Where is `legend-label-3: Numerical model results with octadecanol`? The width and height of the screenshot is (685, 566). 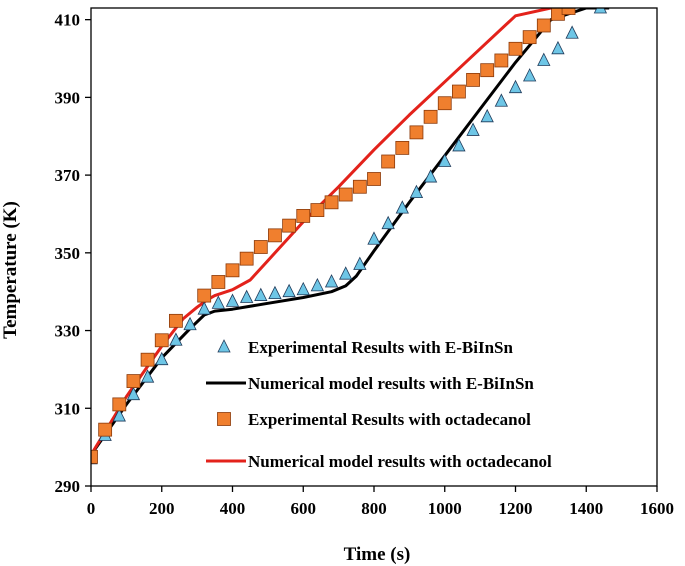
legend-label-3: Numerical model results with octadecanol is located at coordinates (400, 461).